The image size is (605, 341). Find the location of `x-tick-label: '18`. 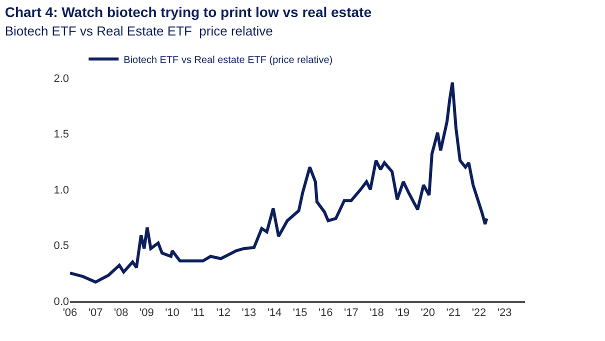

x-tick-label: '18 is located at coordinates (377, 313).